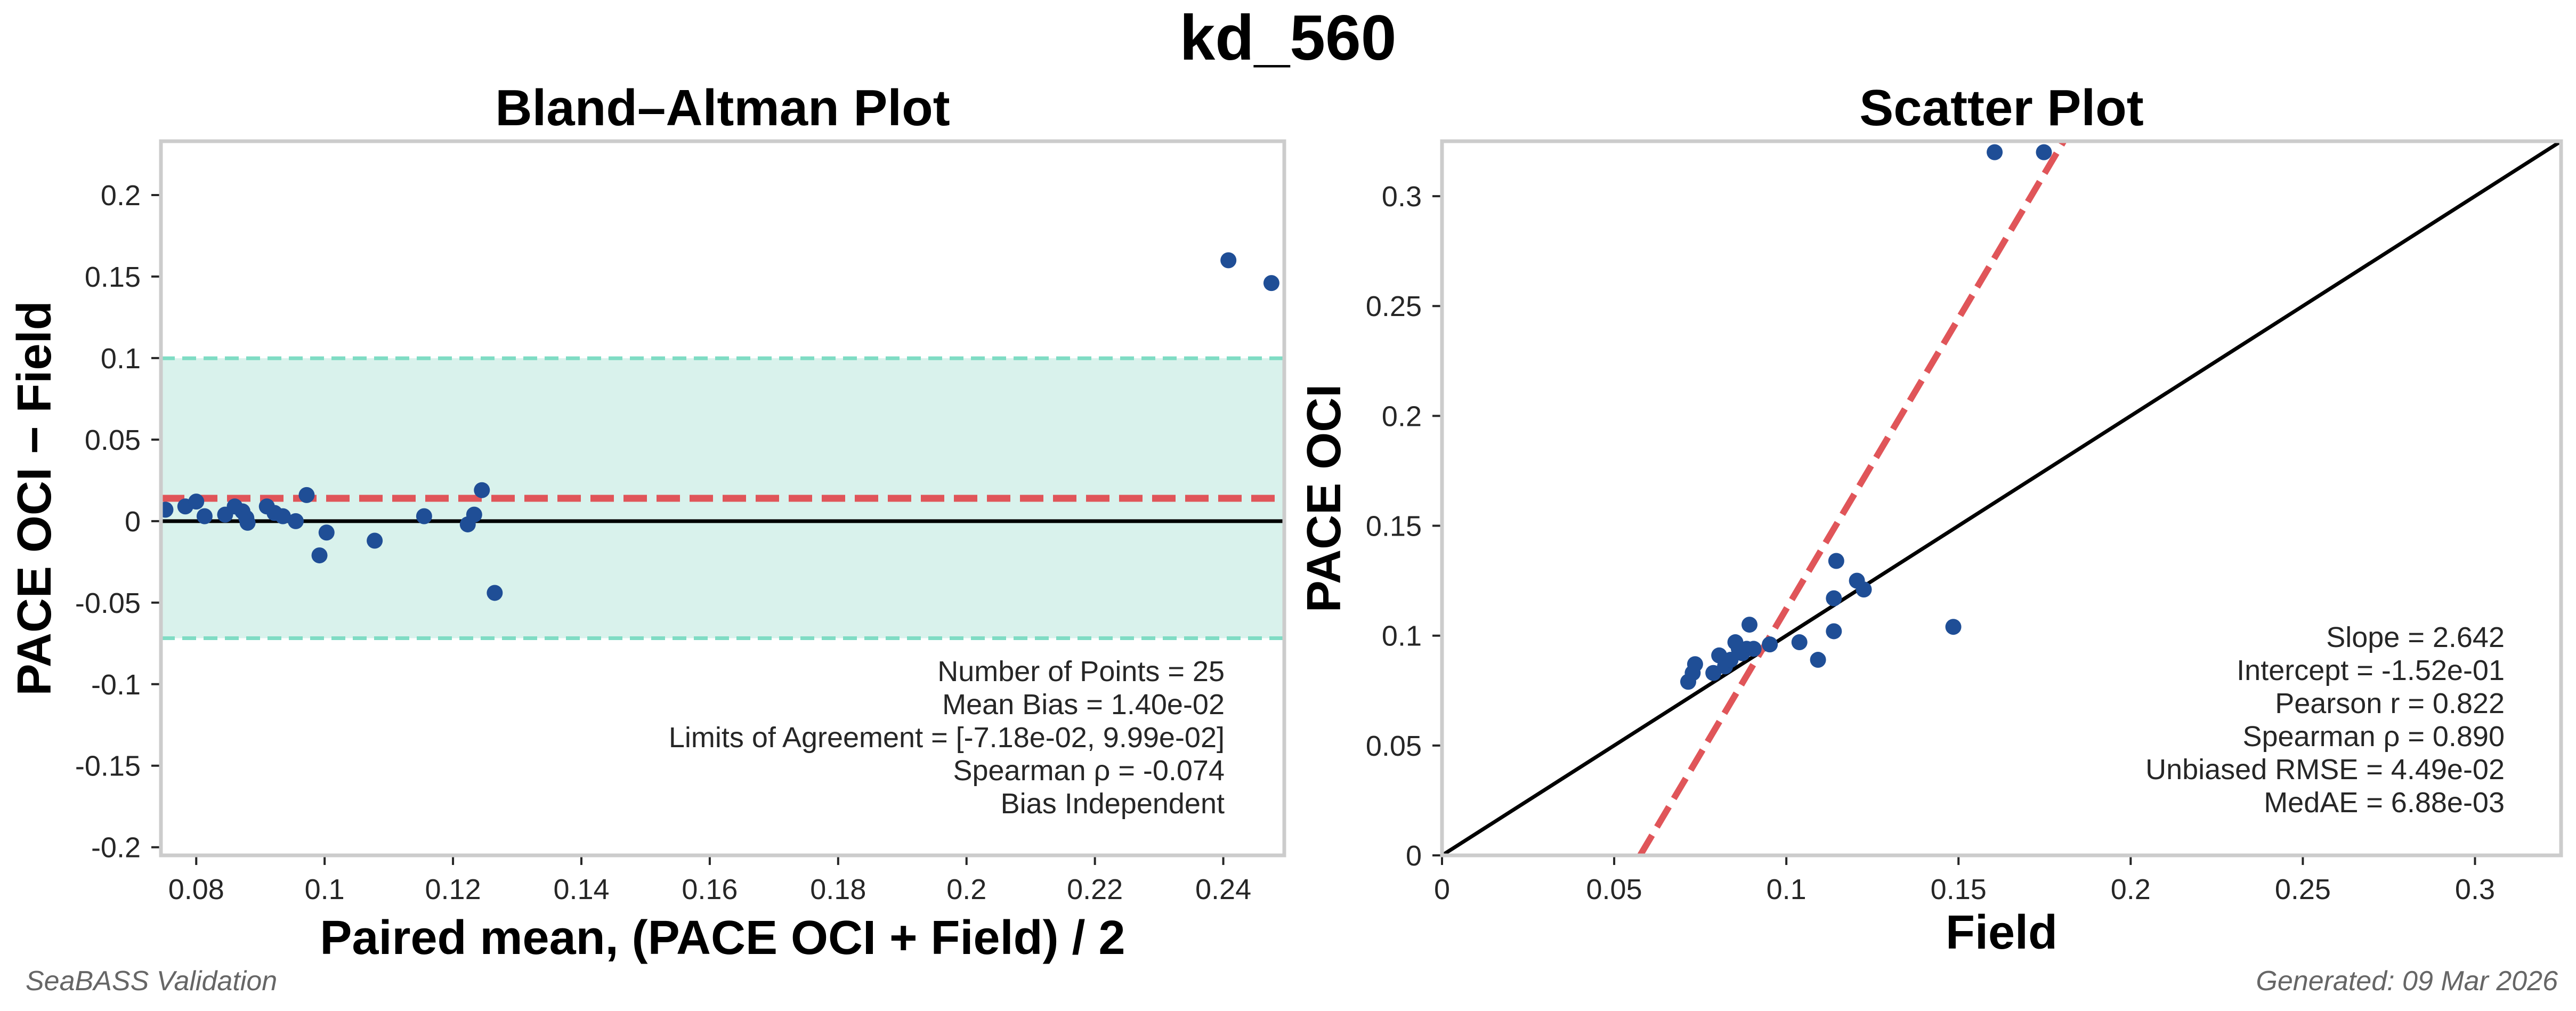 Image resolution: width=2576 pixels, height=1011 pixels. I want to click on regression-line, so click(1852, 498).